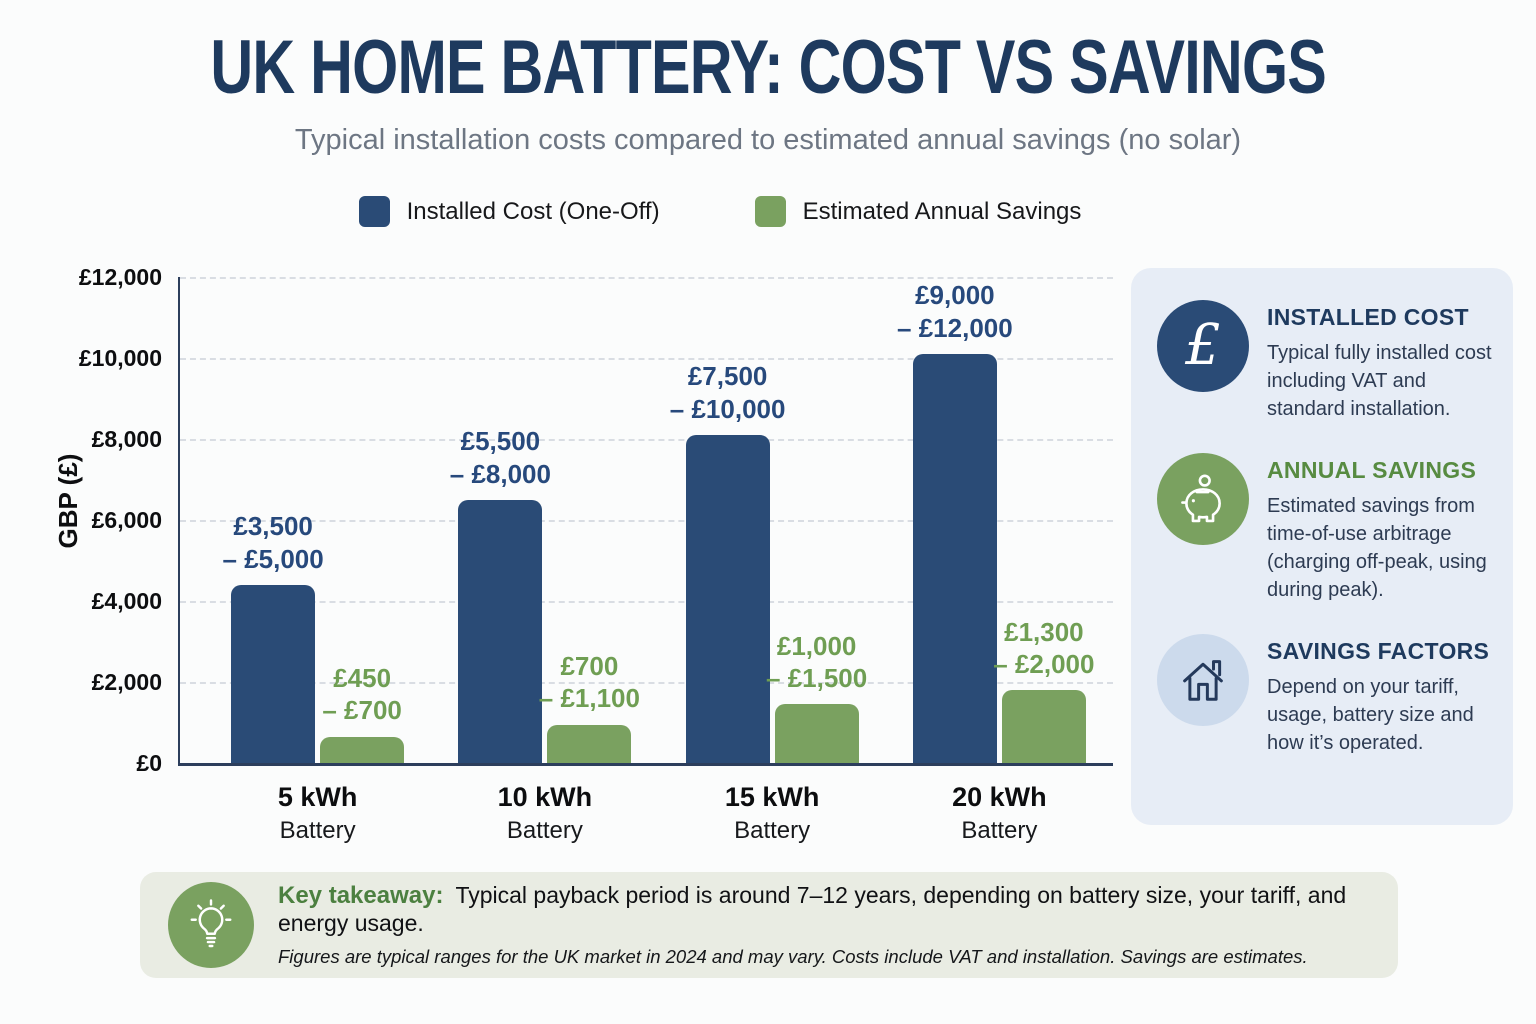  What do you see at coordinates (500, 457) in the screenshot?
I see `cost-range-label: £5,500– £8,000` at bounding box center [500, 457].